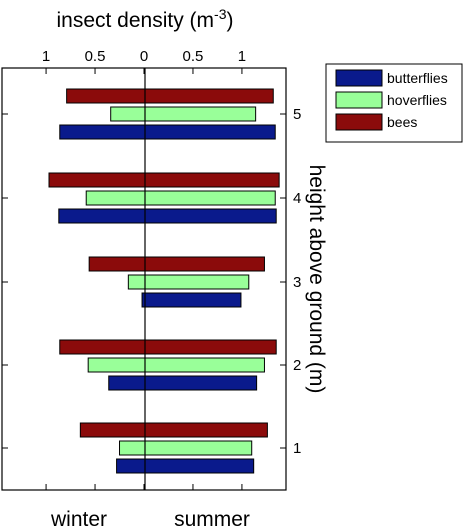  What do you see at coordinates (144, 56) in the screenshot?
I see `x-tick-label: 0` at bounding box center [144, 56].